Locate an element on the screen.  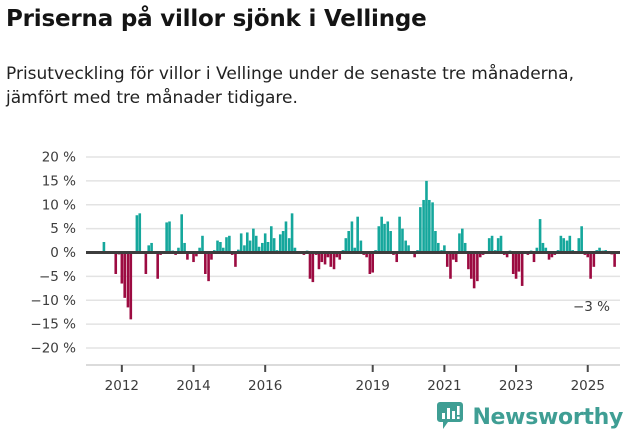
y-axis-tick-label: 5 % is located at coordinates (63, 229).